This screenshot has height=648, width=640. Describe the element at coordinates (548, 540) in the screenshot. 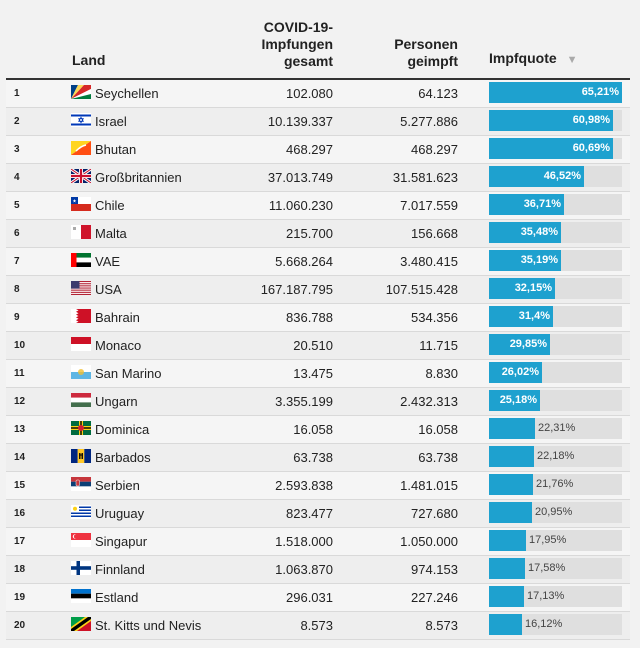

I see `impfquote-label: 17,95%` at that location.